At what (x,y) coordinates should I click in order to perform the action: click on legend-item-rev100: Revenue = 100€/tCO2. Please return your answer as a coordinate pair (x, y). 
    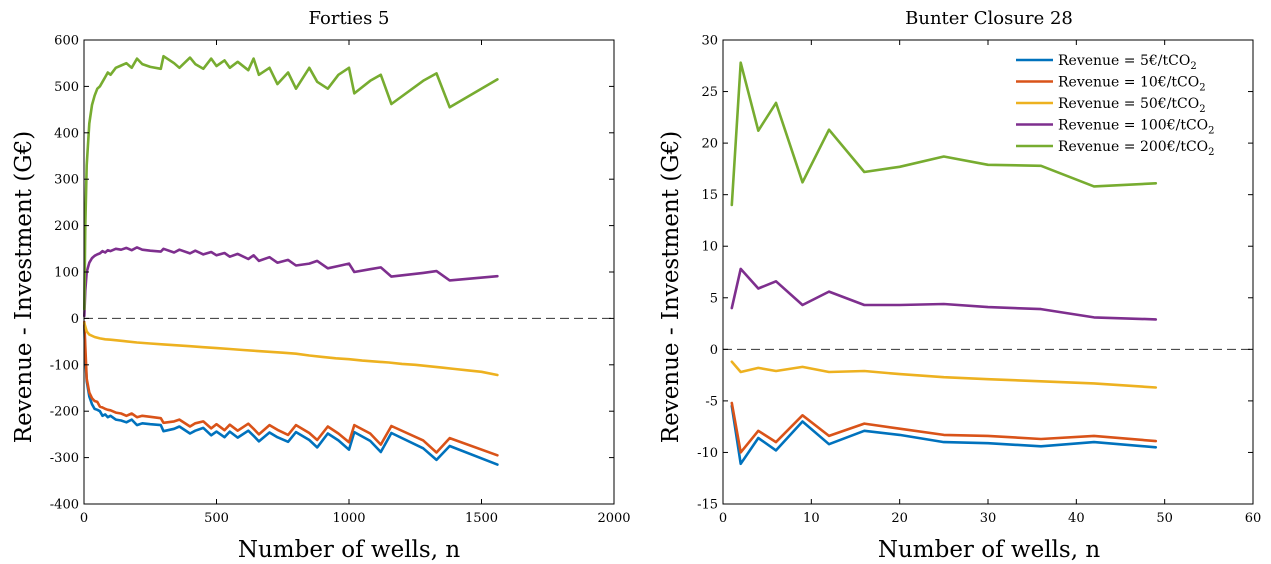
    Looking at the image, I should click on (1115, 127).